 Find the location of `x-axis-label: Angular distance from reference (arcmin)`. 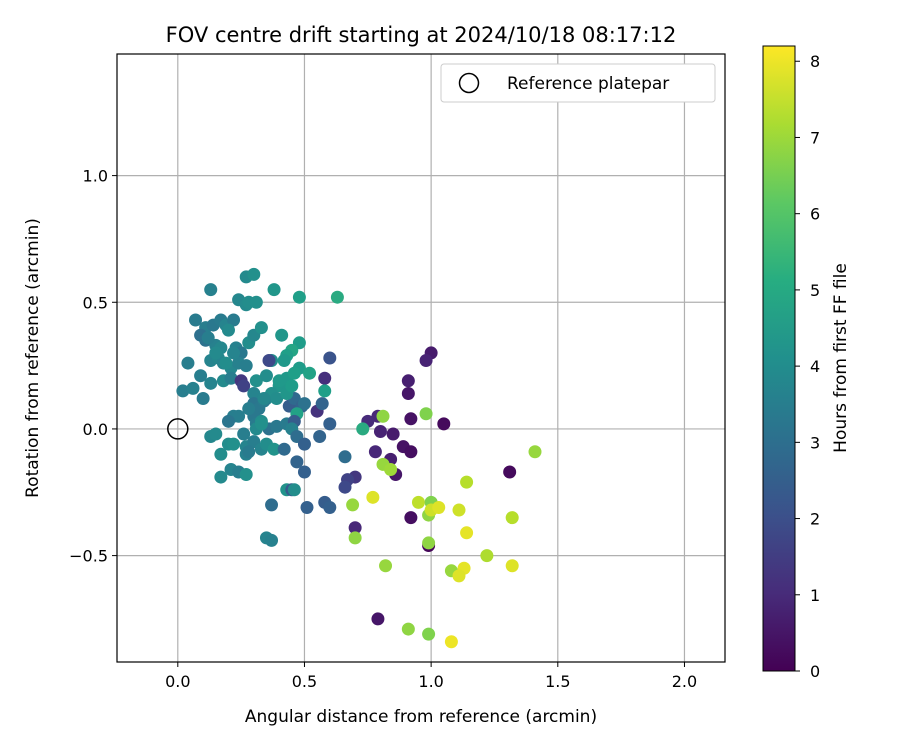

x-axis-label: Angular distance from reference (arcmin) is located at coordinates (421, 717).